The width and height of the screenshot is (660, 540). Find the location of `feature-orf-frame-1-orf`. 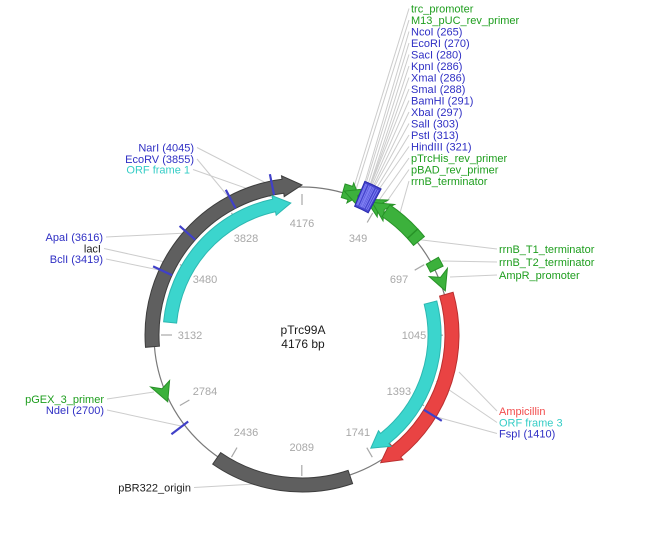

feature-orf-frame-1-orf is located at coordinates (227, 259).